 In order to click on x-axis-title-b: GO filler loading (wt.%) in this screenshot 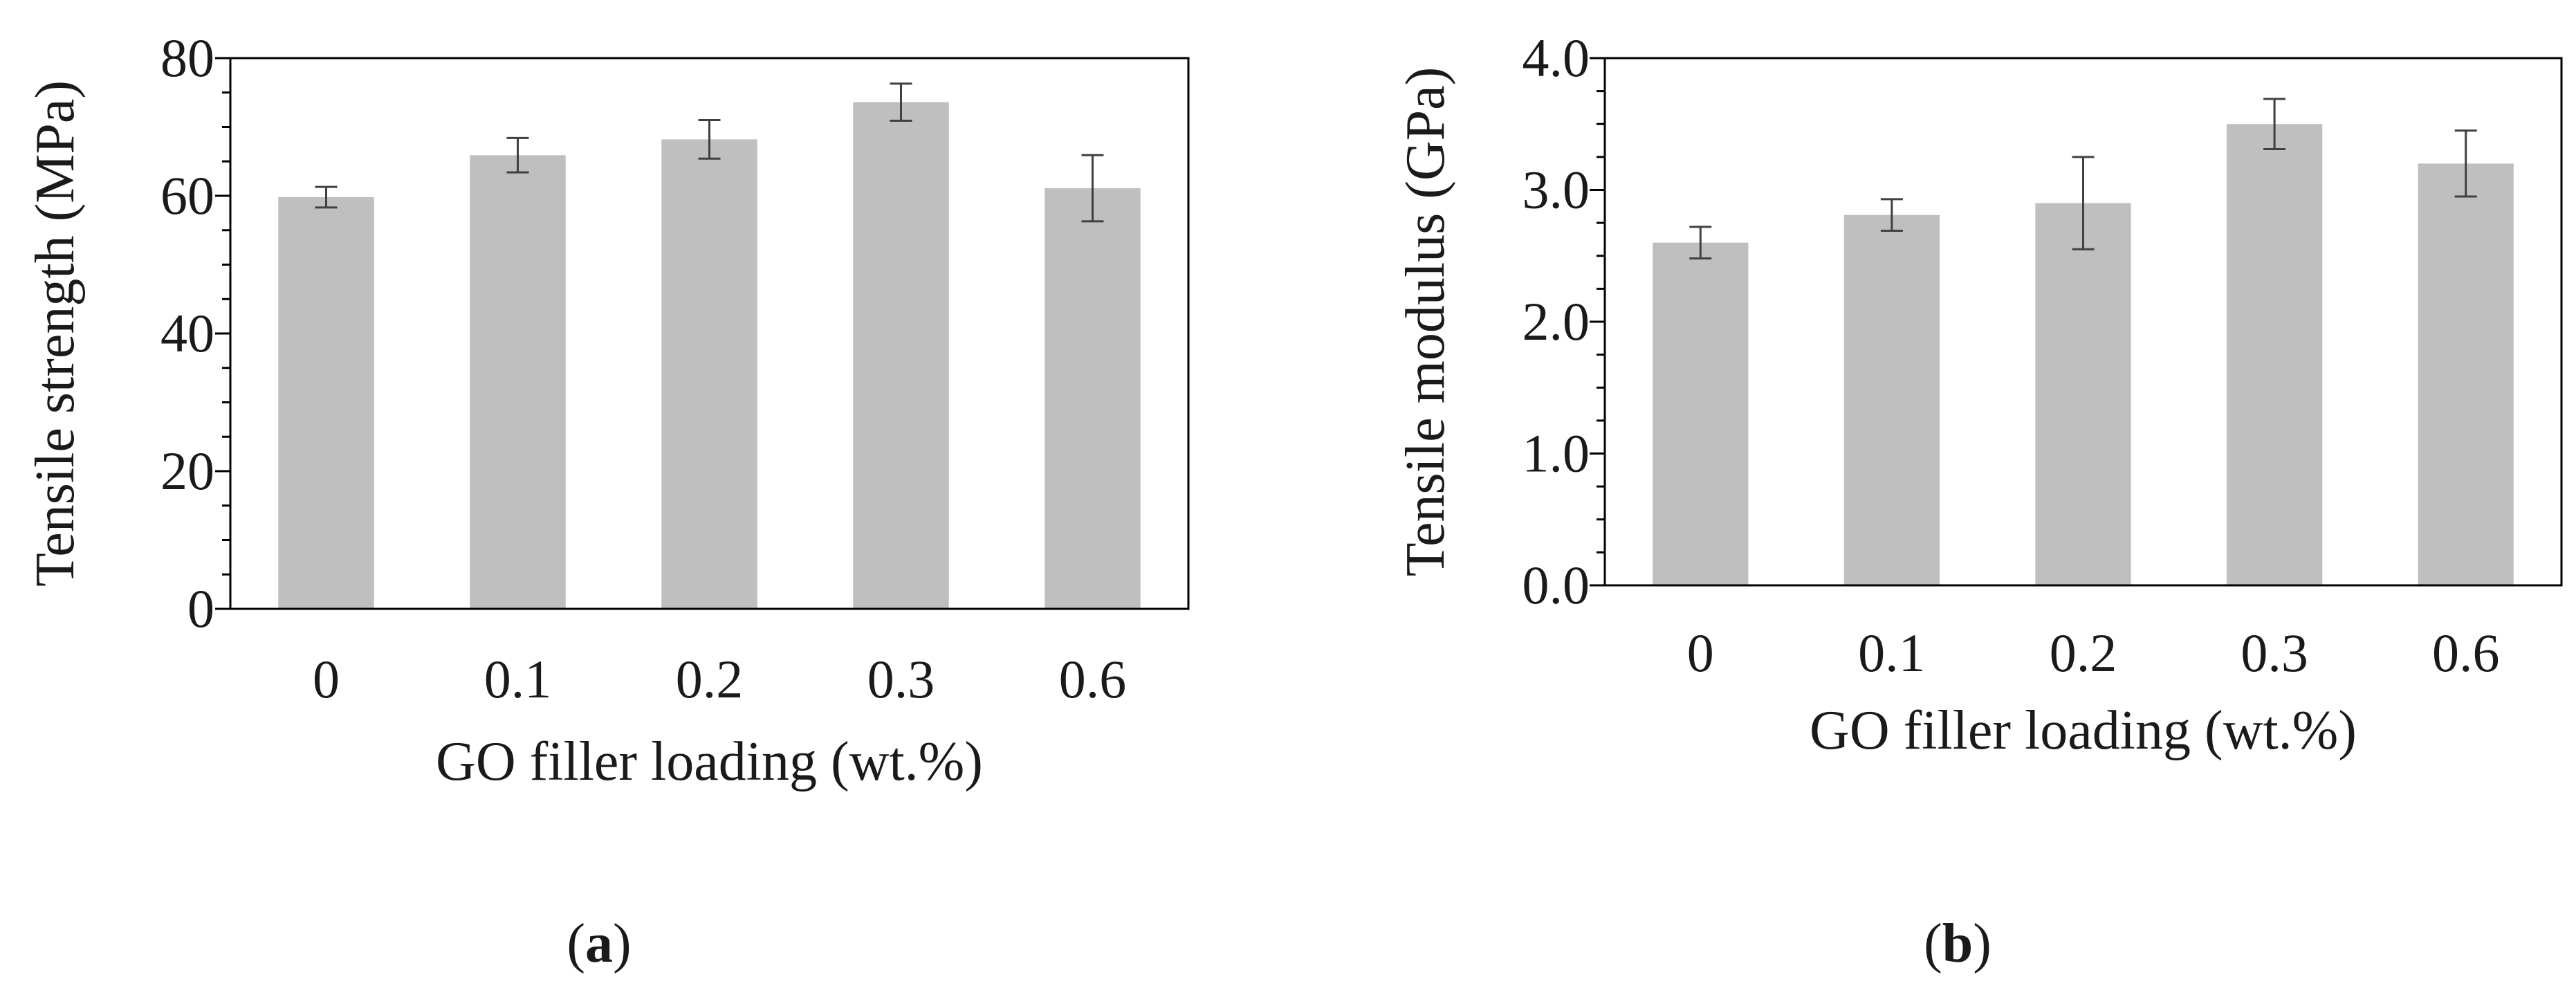, I will do `click(2083, 730)`.